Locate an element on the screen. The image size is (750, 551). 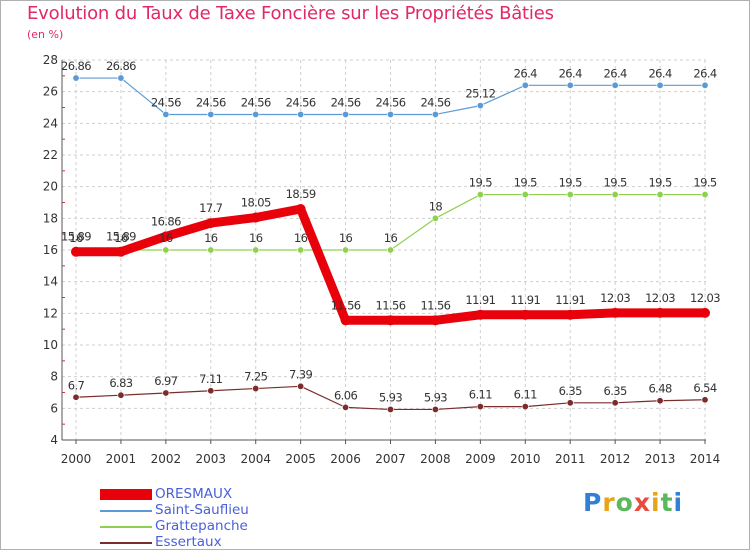
data-label-saint-sauflieu: 26.86 is located at coordinates (121, 66).